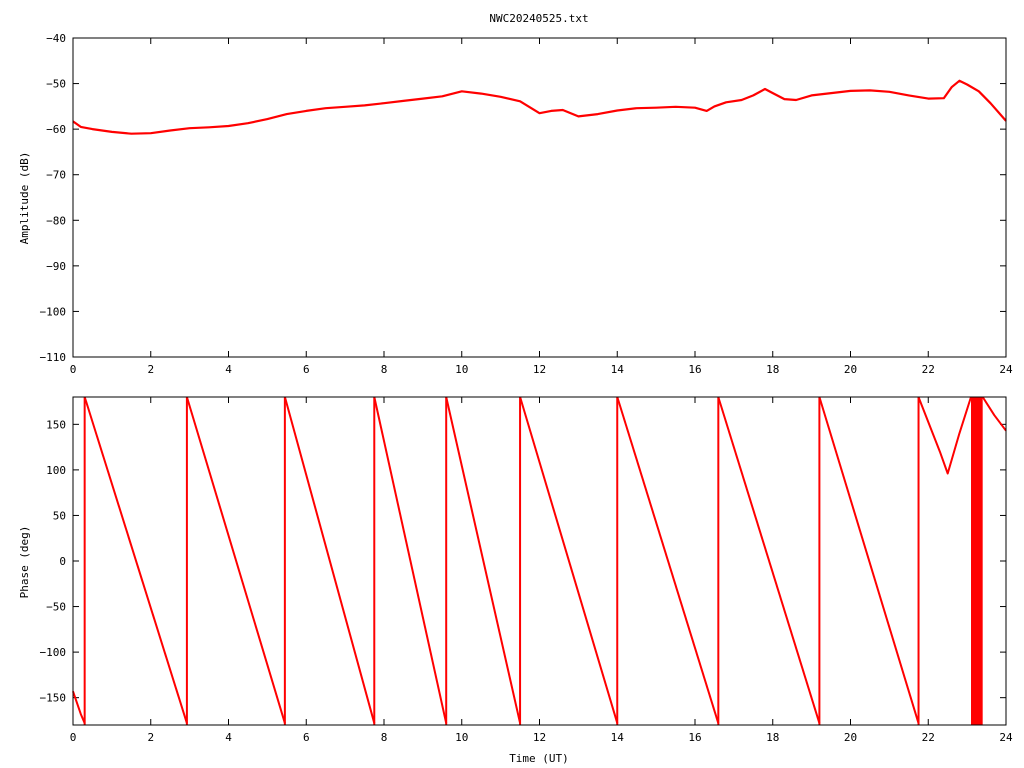 Image resolution: width=1024 pixels, height=768 pixels. What do you see at coordinates (539, 737) in the screenshot?
I see `phase-xtick-label: 12` at bounding box center [539, 737].